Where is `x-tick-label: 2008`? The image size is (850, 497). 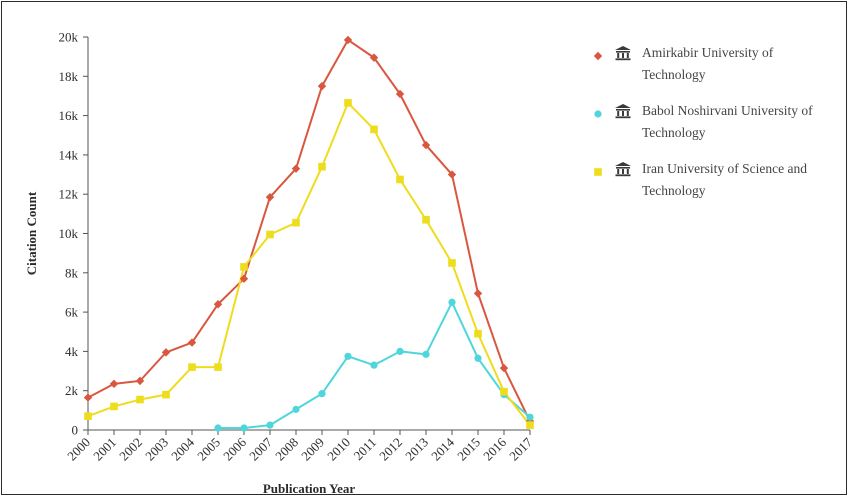 x-tick-label: 2008 is located at coordinates (286, 449).